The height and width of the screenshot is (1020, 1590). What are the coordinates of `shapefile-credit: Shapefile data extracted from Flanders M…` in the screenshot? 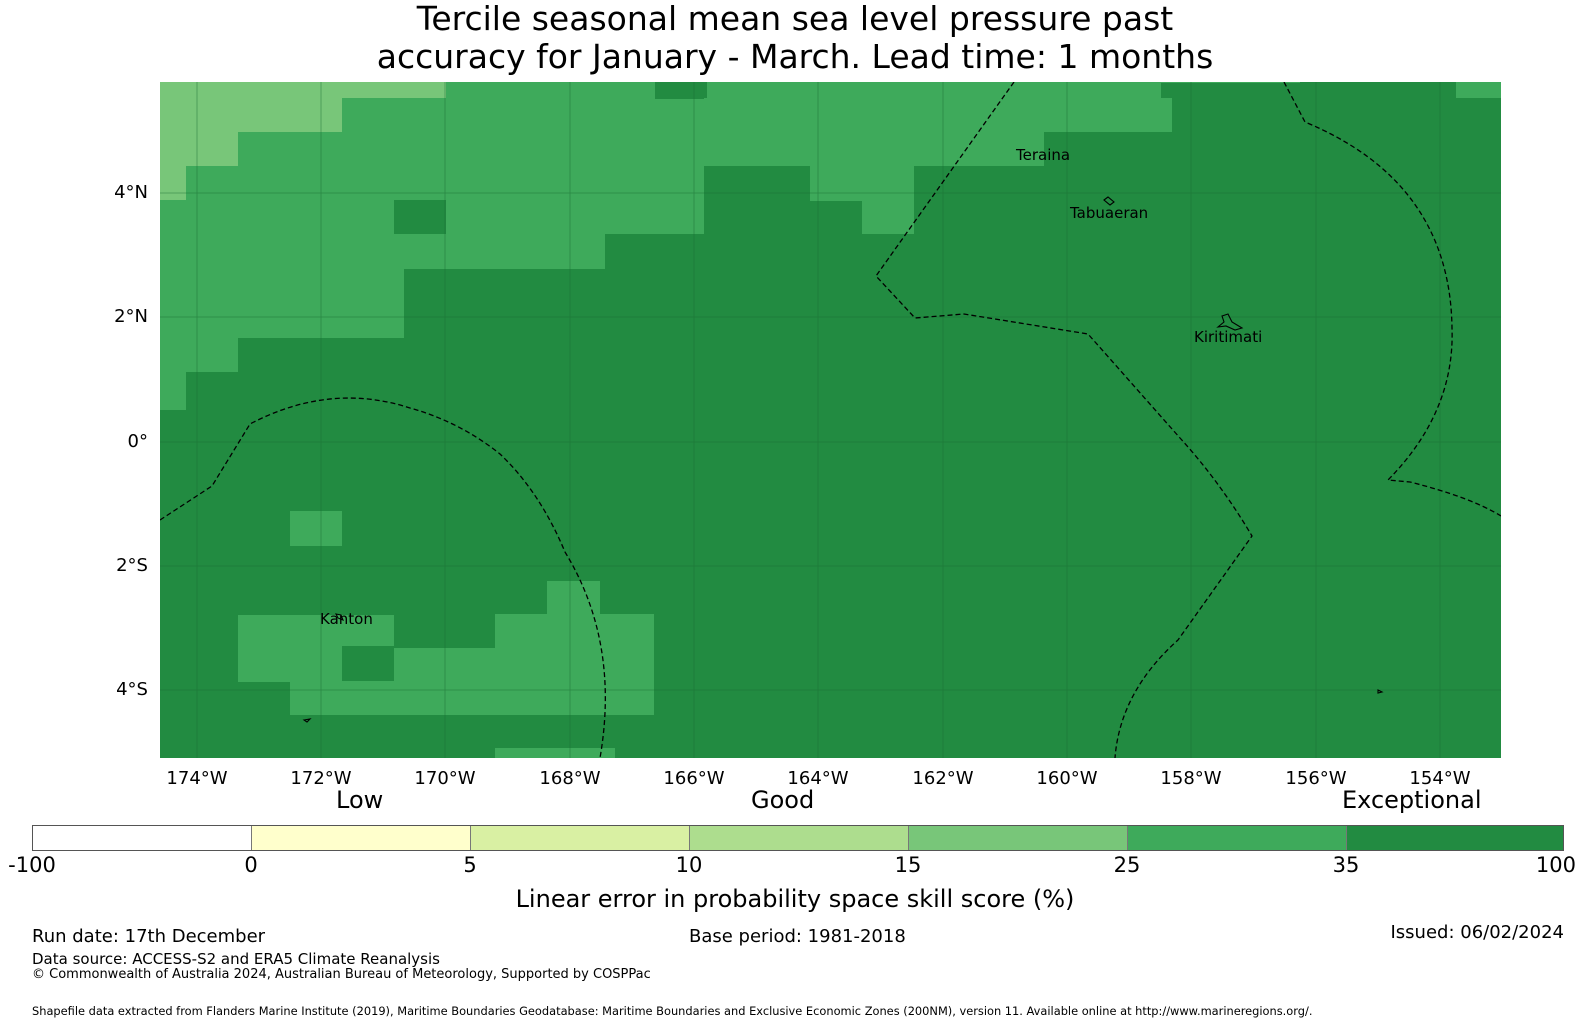 It's located at (672, 1011).